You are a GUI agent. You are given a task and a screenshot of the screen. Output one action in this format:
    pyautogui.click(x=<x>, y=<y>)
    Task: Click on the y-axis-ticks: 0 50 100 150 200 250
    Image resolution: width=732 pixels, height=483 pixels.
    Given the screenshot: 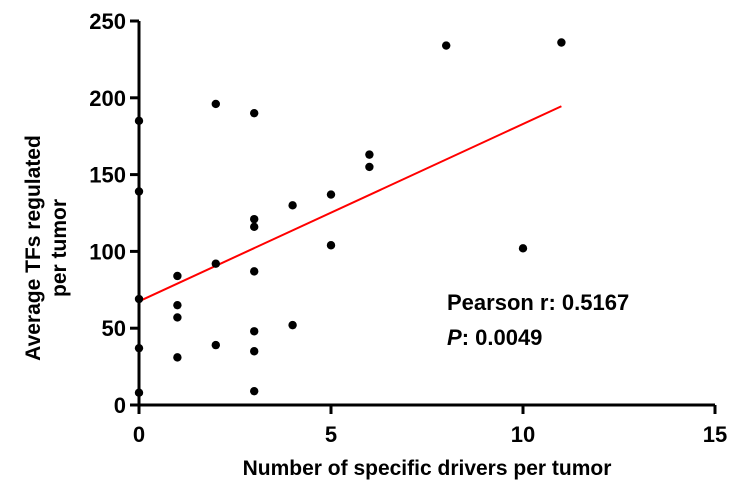 What is the action you would take?
    pyautogui.click(x=114, y=213)
    